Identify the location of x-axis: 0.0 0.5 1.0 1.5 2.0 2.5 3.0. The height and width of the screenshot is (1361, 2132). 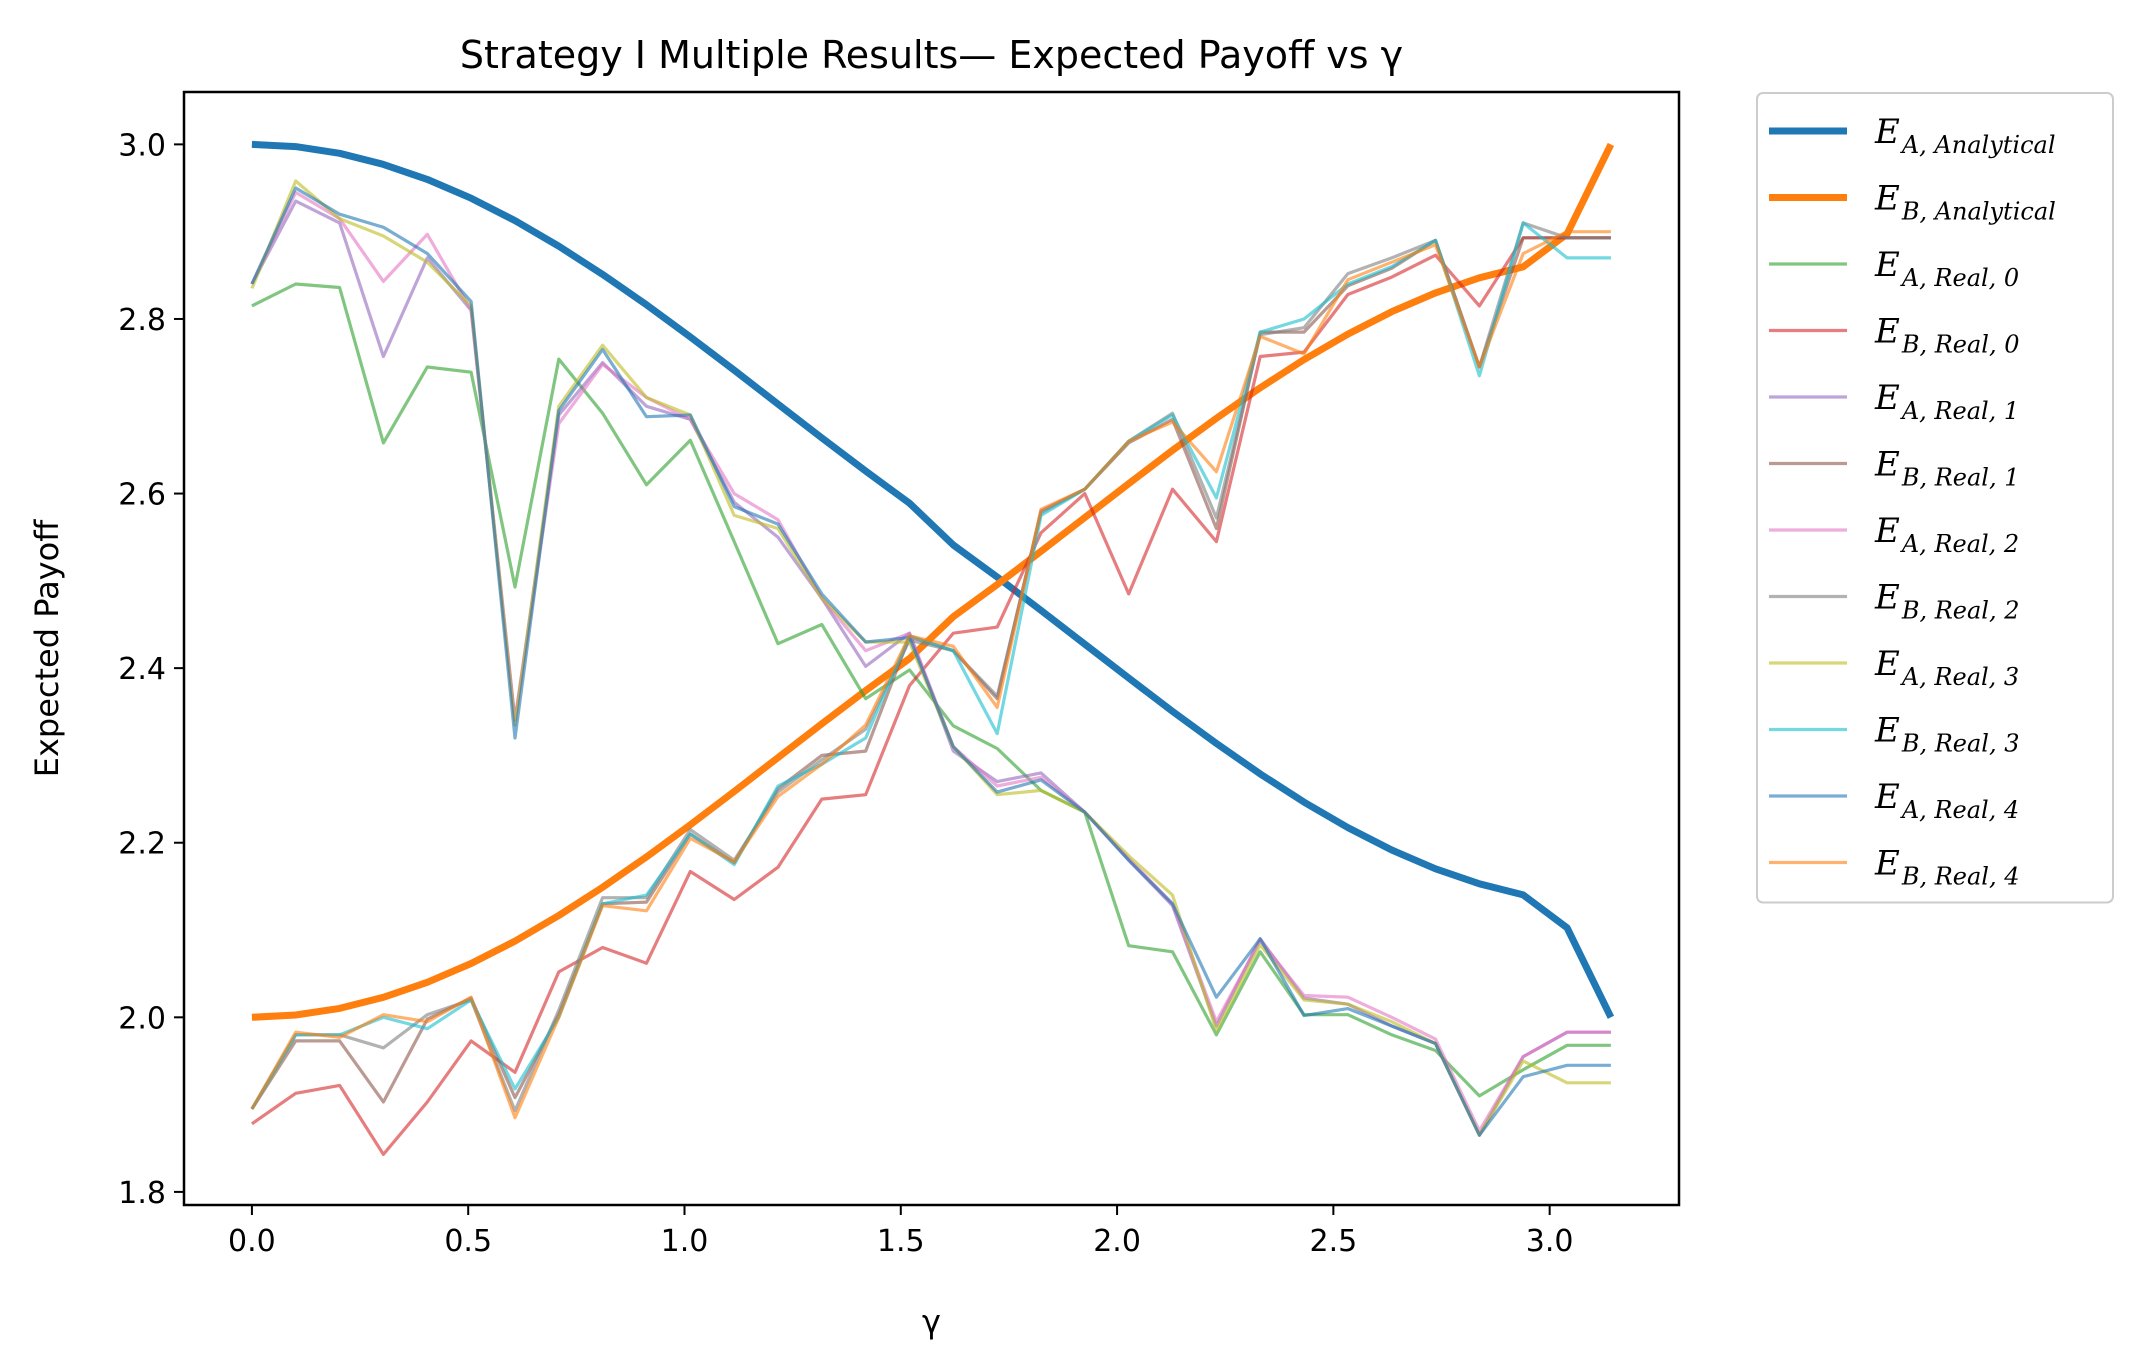
(901, 1232).